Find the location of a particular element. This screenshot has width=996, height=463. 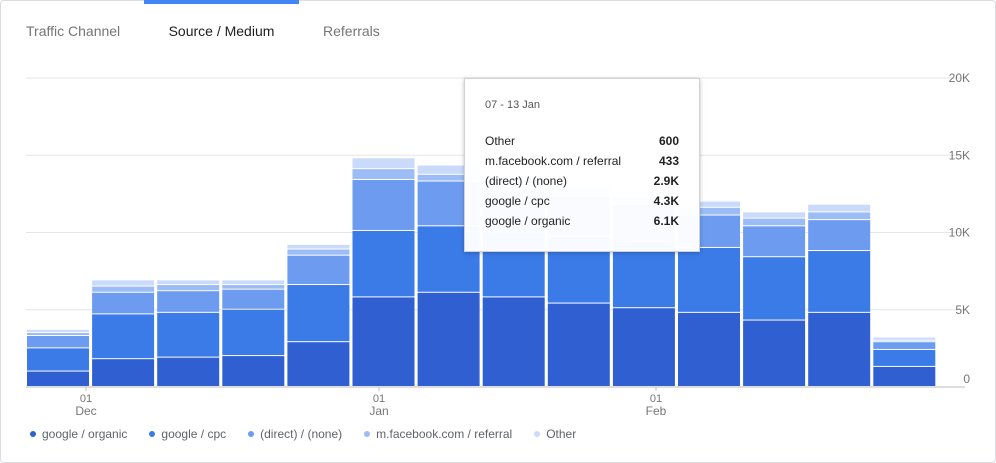

tooltip-row-label: Other is located at coordinates (500, 141).